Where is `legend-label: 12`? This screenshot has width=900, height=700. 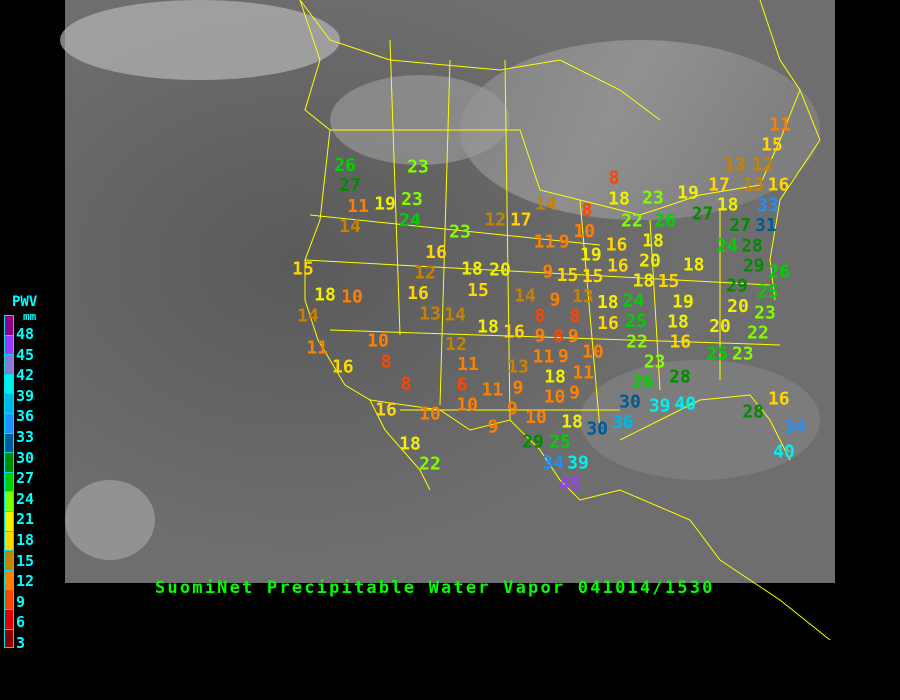 legend-label: 12 is located at coordinates (25, 581).